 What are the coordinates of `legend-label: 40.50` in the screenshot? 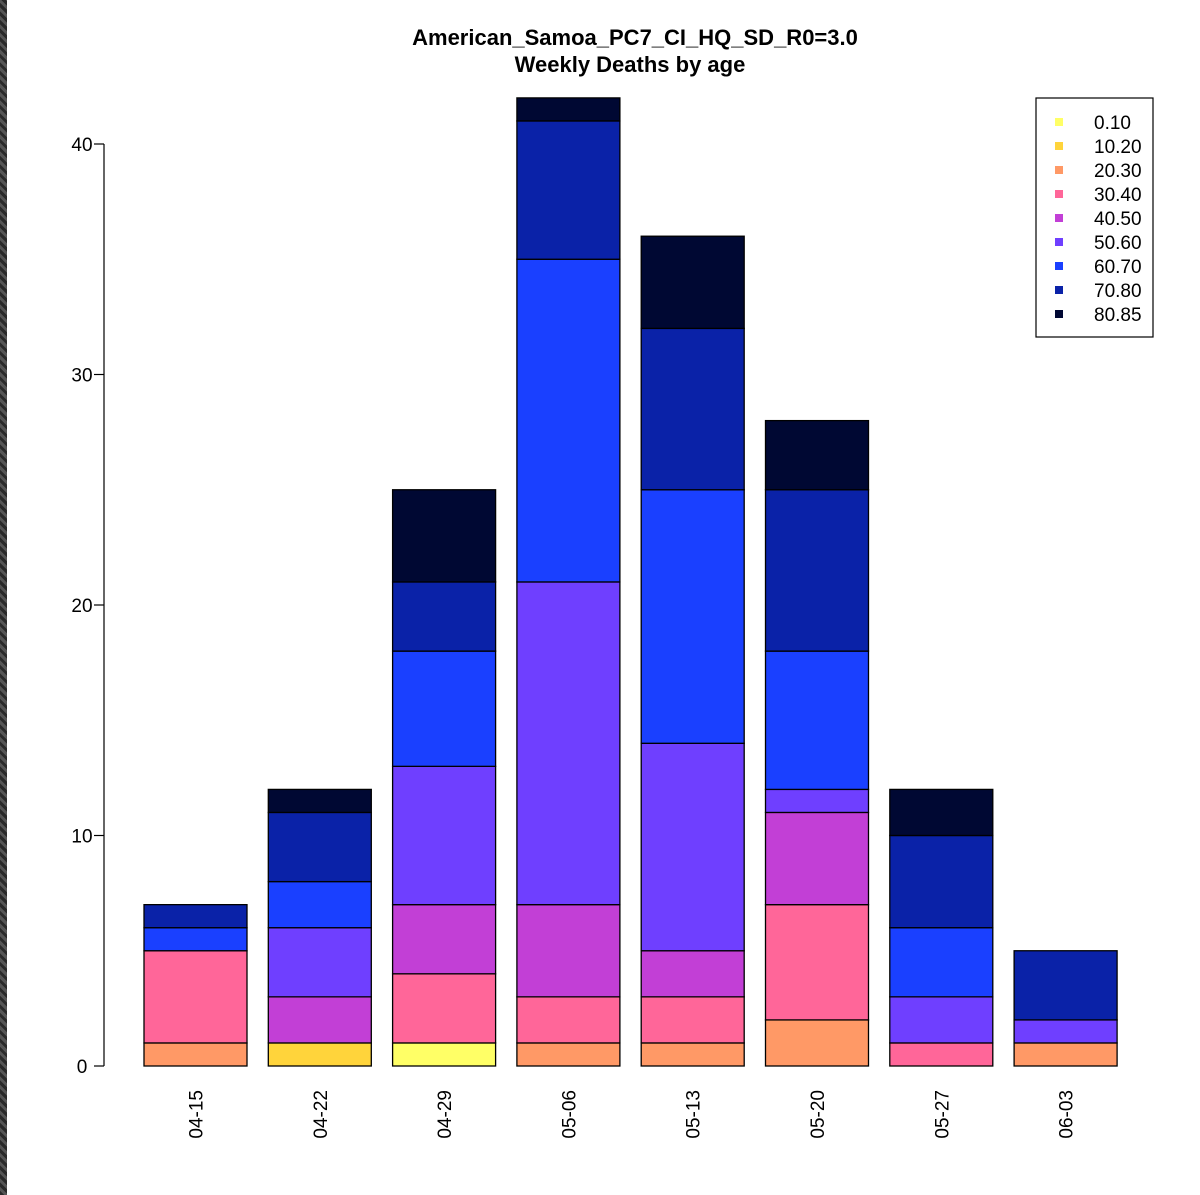 It's located at (1118, 219).